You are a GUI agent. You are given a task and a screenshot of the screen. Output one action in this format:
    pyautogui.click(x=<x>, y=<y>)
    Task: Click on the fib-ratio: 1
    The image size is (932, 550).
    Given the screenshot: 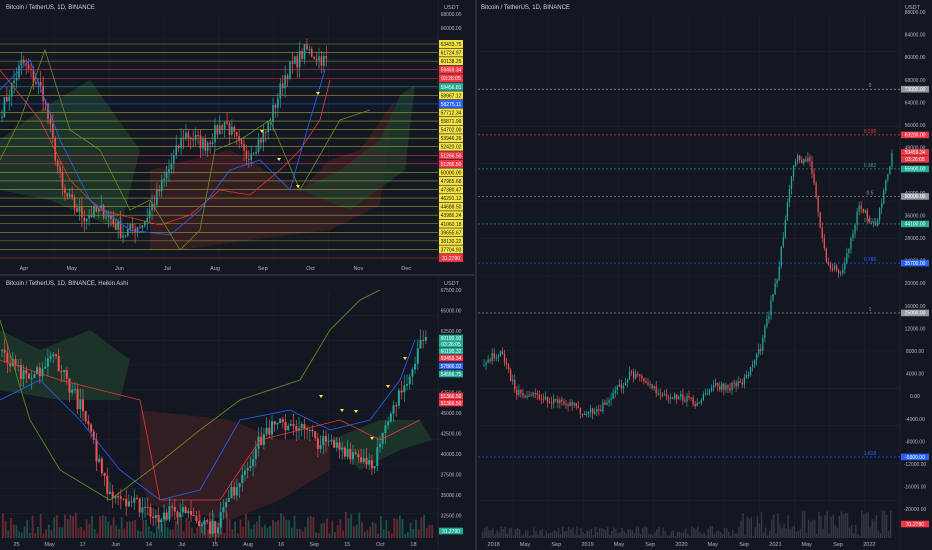 What is the action you would take?
    pyautogui.click(x=870, y=310)
    